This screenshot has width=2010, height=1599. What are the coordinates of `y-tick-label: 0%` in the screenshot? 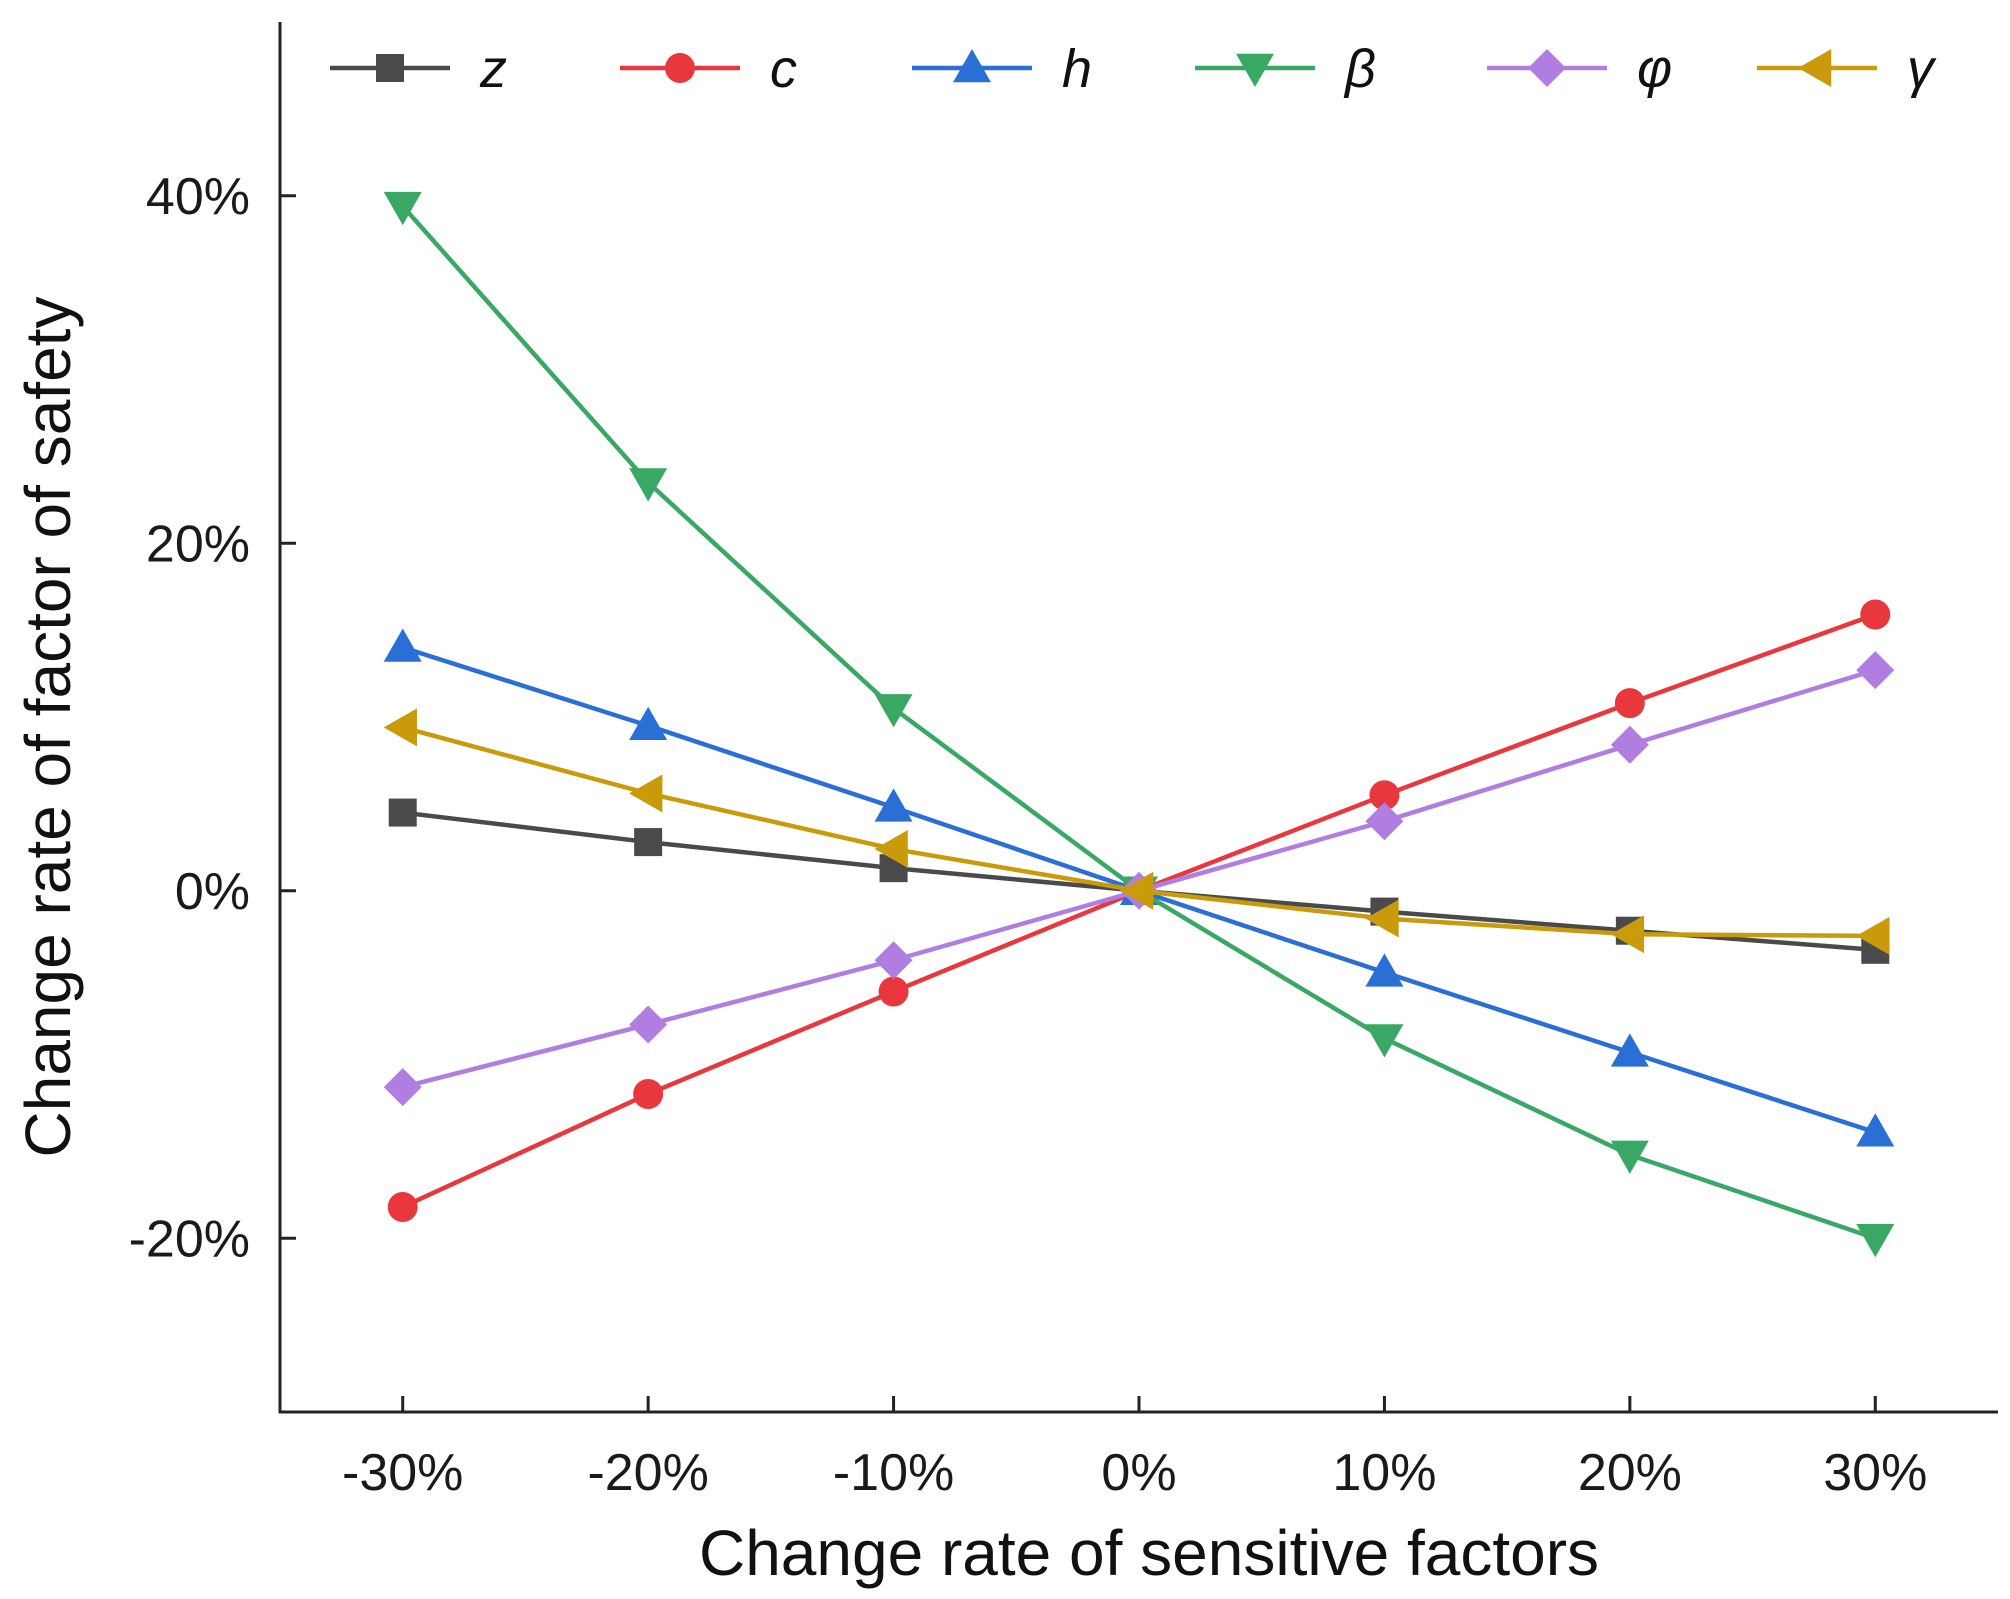 It's located at (212, 892).